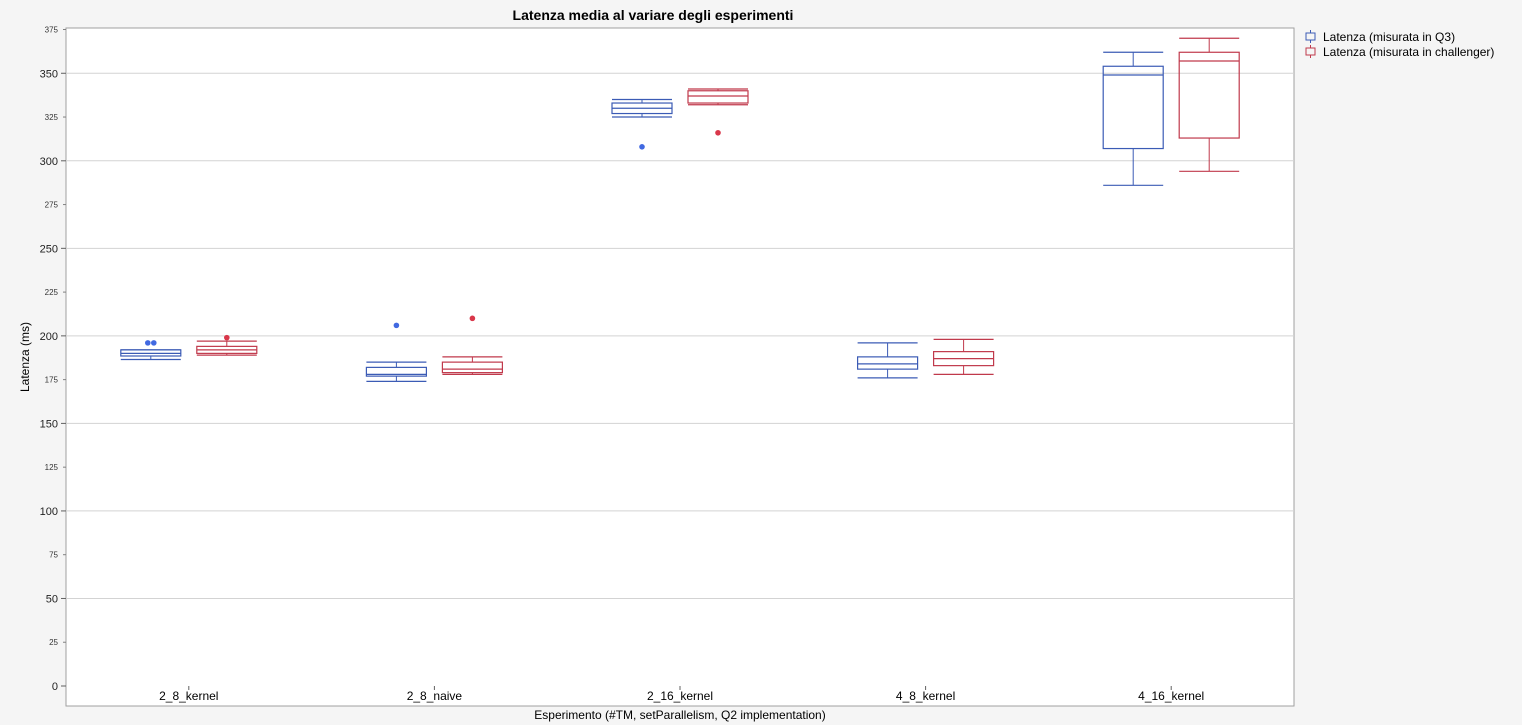  I want to click on y-axis-label: Latenza (ms), so click(25, 357).